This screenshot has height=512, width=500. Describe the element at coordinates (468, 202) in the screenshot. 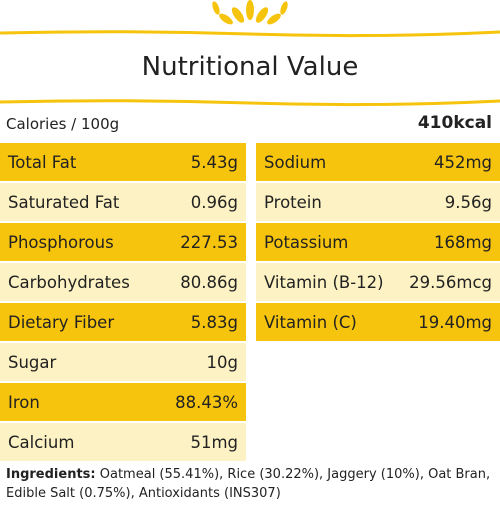

I see `nutrient-value: 9.56g` at that location.